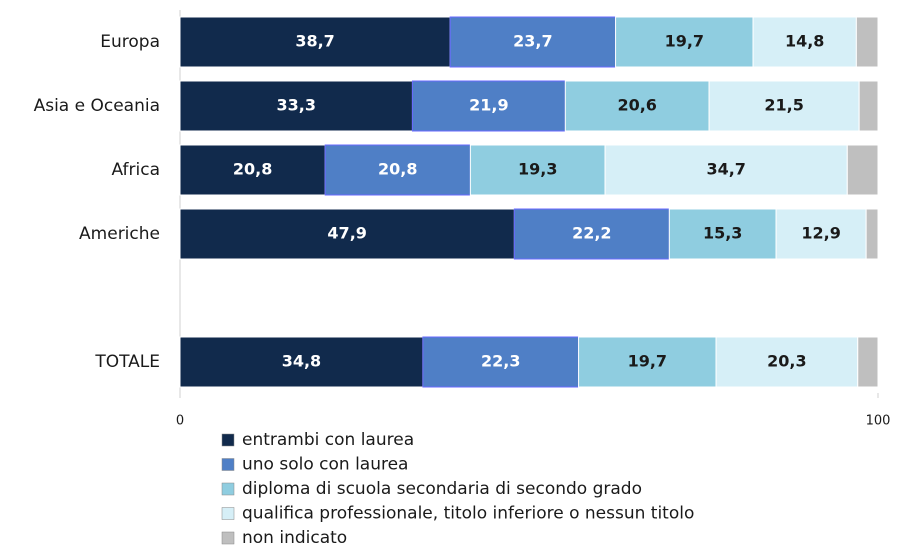  What do you see at coordinates (130, 42) in the screenshot?
I see `category-label: Europa` at bounding box center [130, 42].